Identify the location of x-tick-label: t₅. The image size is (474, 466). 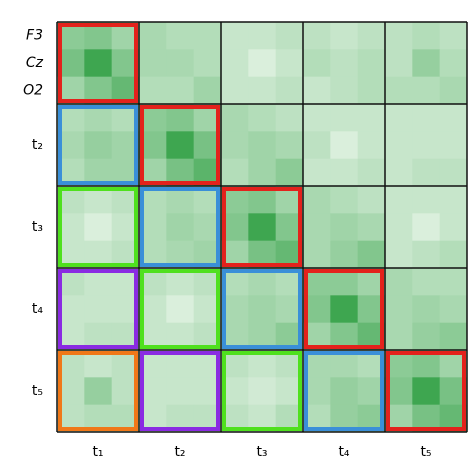
(425, 452).